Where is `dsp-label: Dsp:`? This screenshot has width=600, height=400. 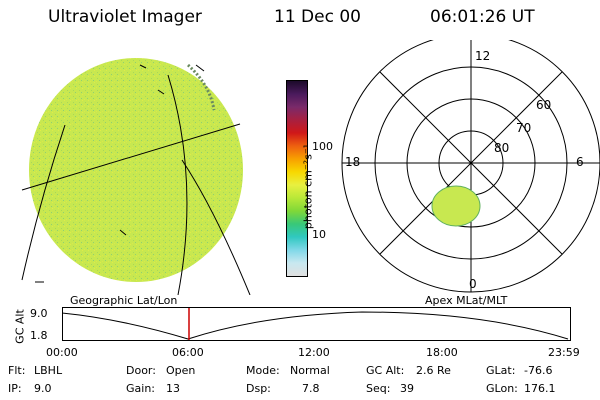 dsp-label: Dsp: is located at coordinates (258, 388).